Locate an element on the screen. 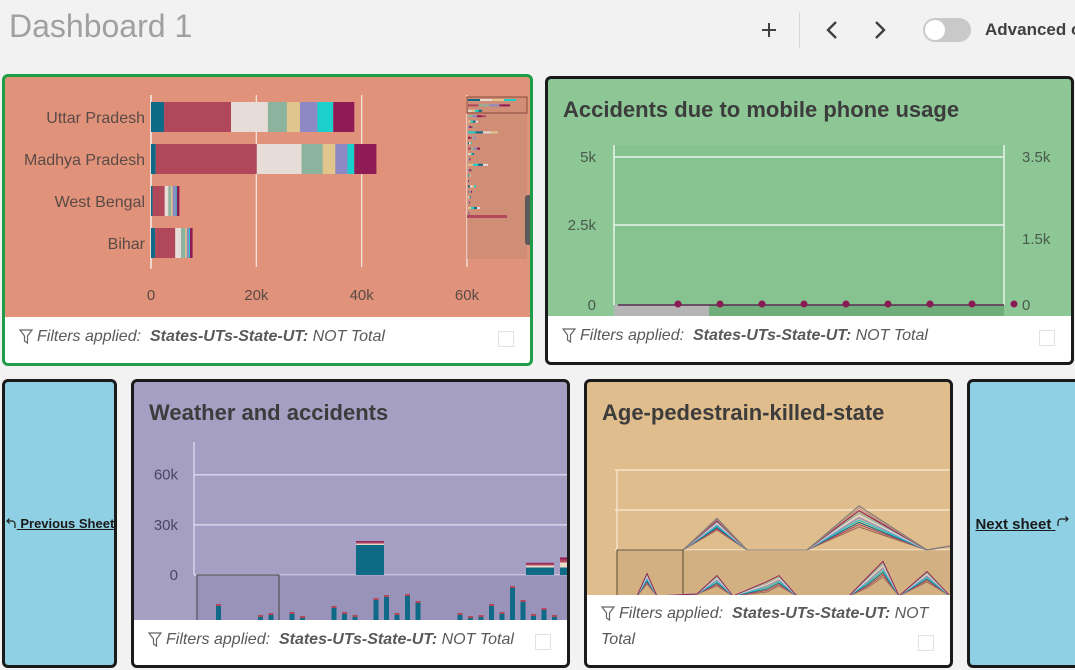 This screenshot has width=1075, height=670. next-sheet-card: Next sheet is located at coordinates (1021, 523).